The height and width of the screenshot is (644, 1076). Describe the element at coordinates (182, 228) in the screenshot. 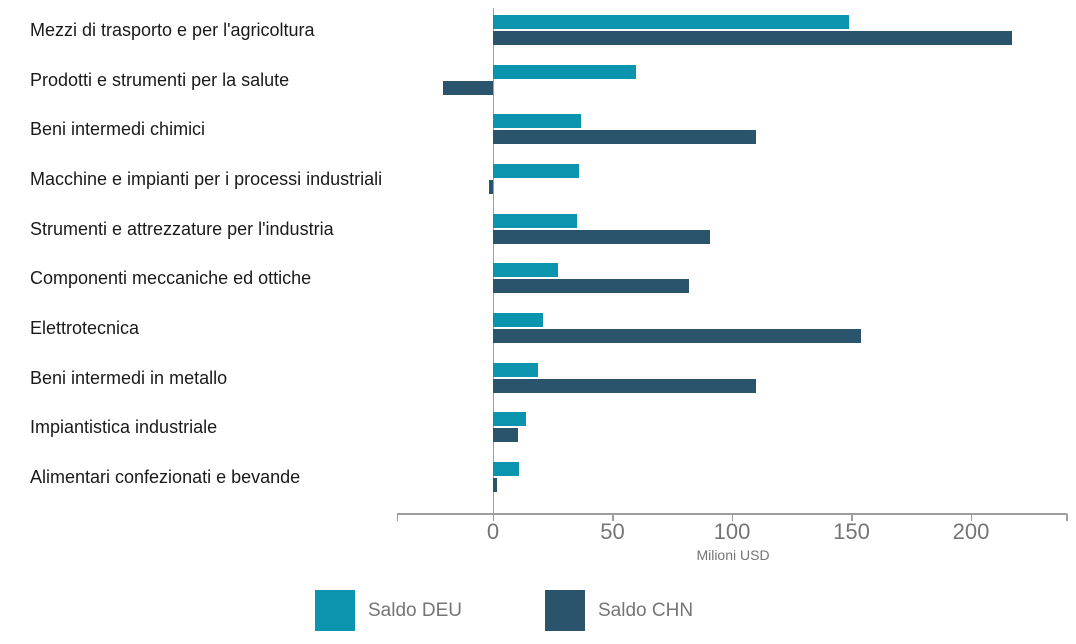

I see `category-label: Strumenti e attrezzature per l'industria` at that location.